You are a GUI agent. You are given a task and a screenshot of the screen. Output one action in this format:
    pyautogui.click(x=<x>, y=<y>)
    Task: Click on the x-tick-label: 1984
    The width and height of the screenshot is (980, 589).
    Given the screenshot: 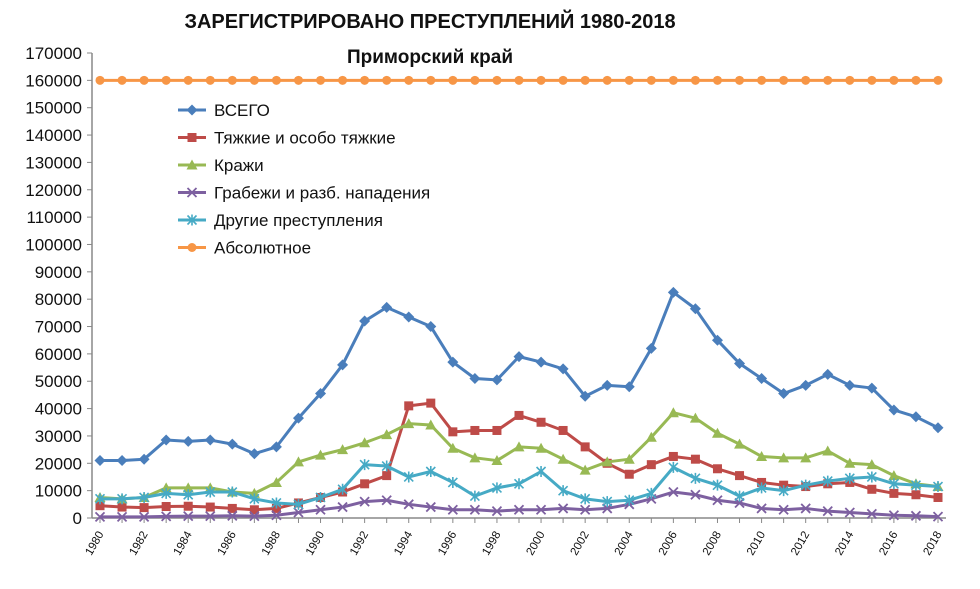 What is the action you would take?
    pyautogui.click(x=183, y=543)
    